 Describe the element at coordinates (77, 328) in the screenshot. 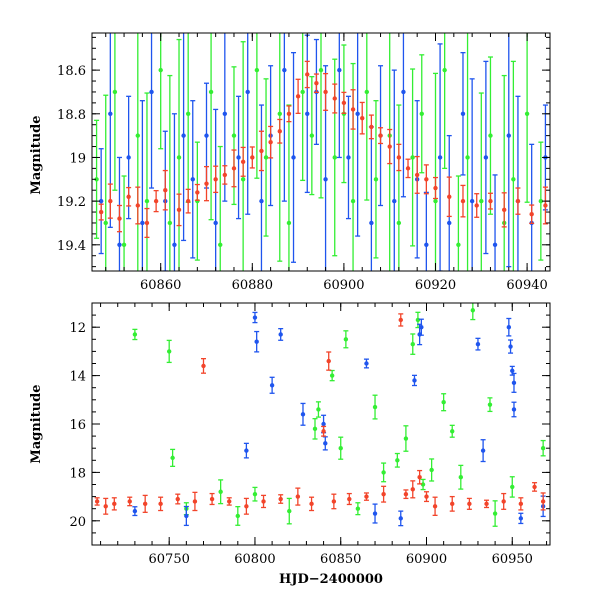

I see `y-tick-label: 12` at that location.